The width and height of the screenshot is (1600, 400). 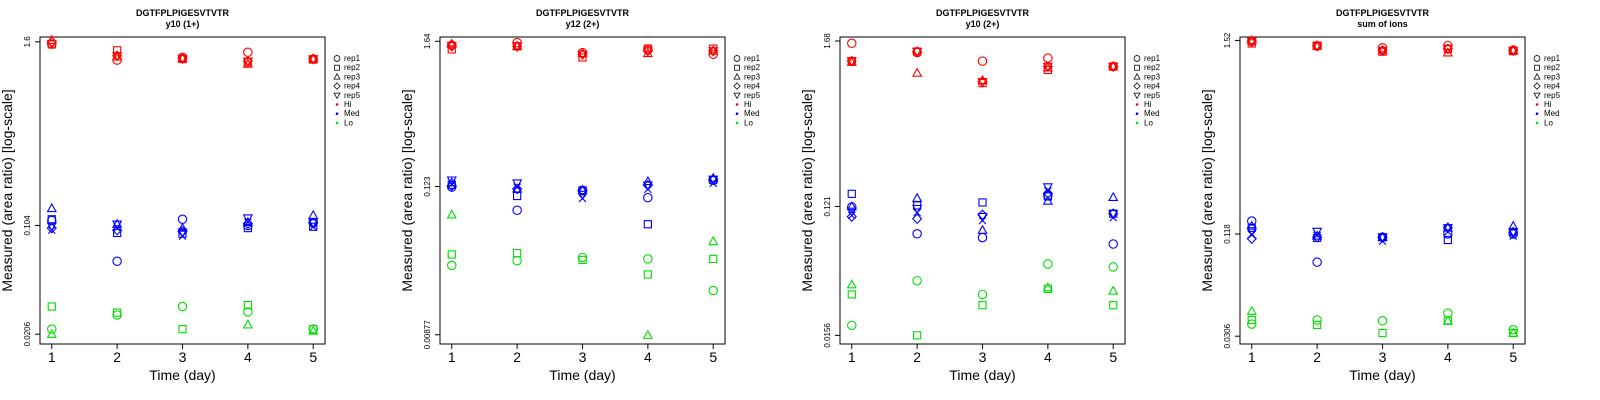 What do you see at coordinates (827, 335) in the screenshot?
I see `y-tick-label: 0.0156` at bounding box center [827, 335].